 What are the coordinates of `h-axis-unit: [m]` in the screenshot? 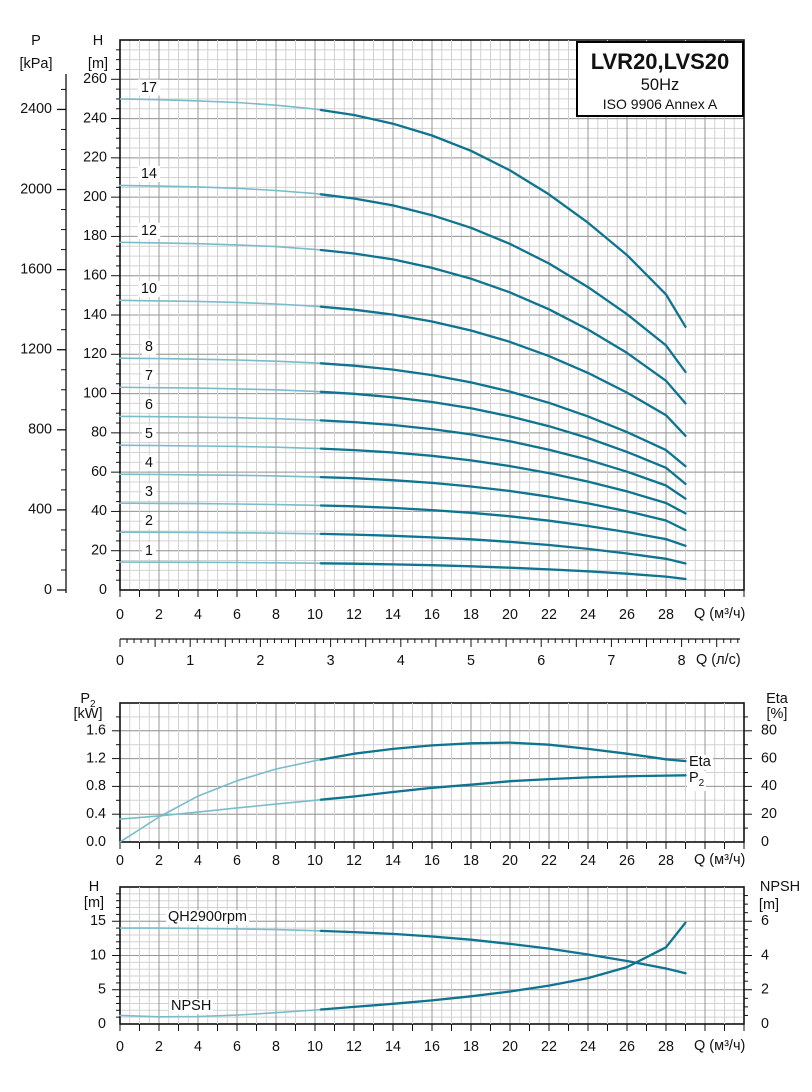 It's located at (98, 64).